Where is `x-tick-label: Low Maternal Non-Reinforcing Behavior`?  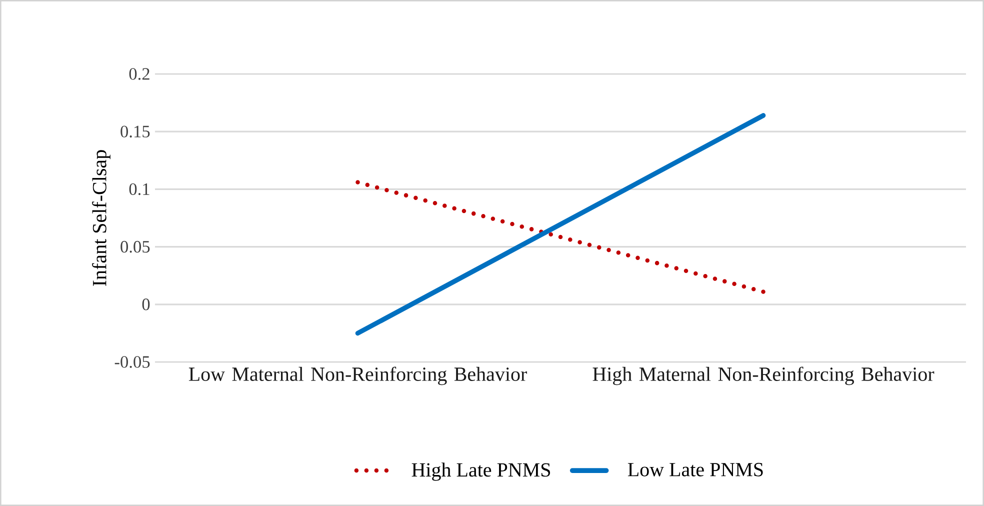
x-tick-label: Low Maternal Non-Reinforcing Behavior is located at coordinates (357, 376).